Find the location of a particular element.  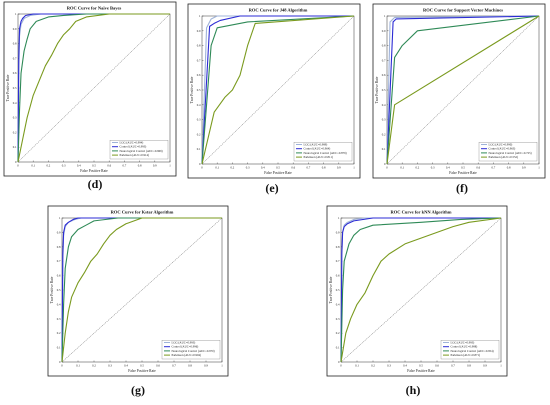

panel-letter-d: (d) is located at coordinates (95, 184).